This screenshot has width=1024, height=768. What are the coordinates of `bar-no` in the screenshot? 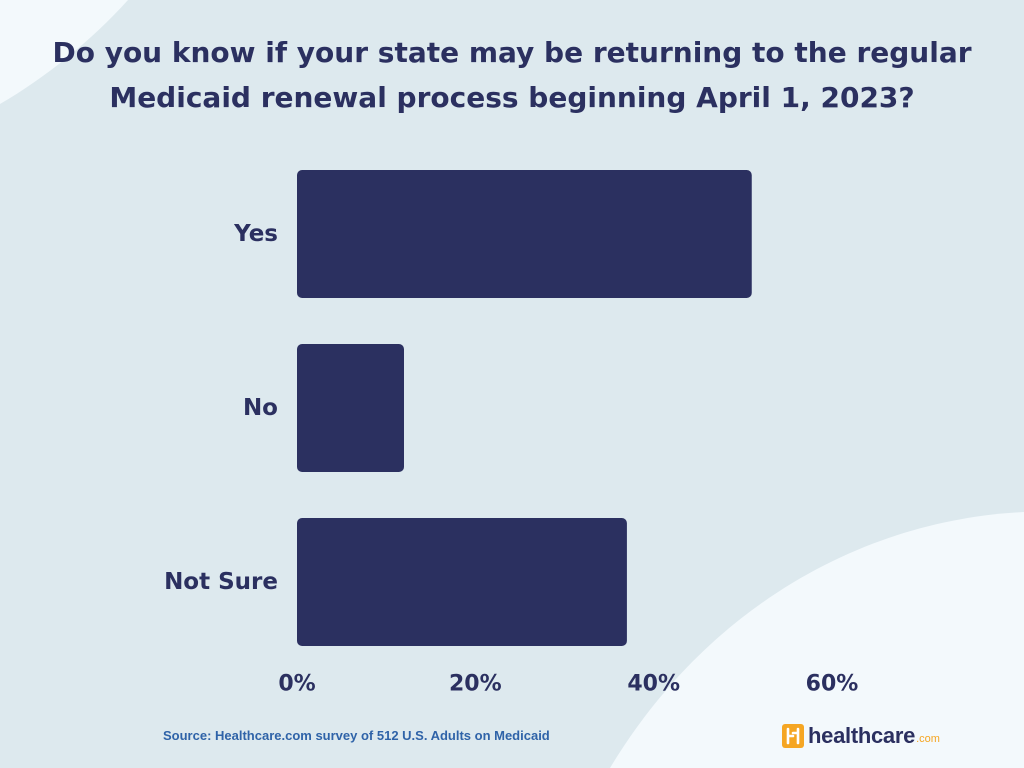 It's located at (350, 408).